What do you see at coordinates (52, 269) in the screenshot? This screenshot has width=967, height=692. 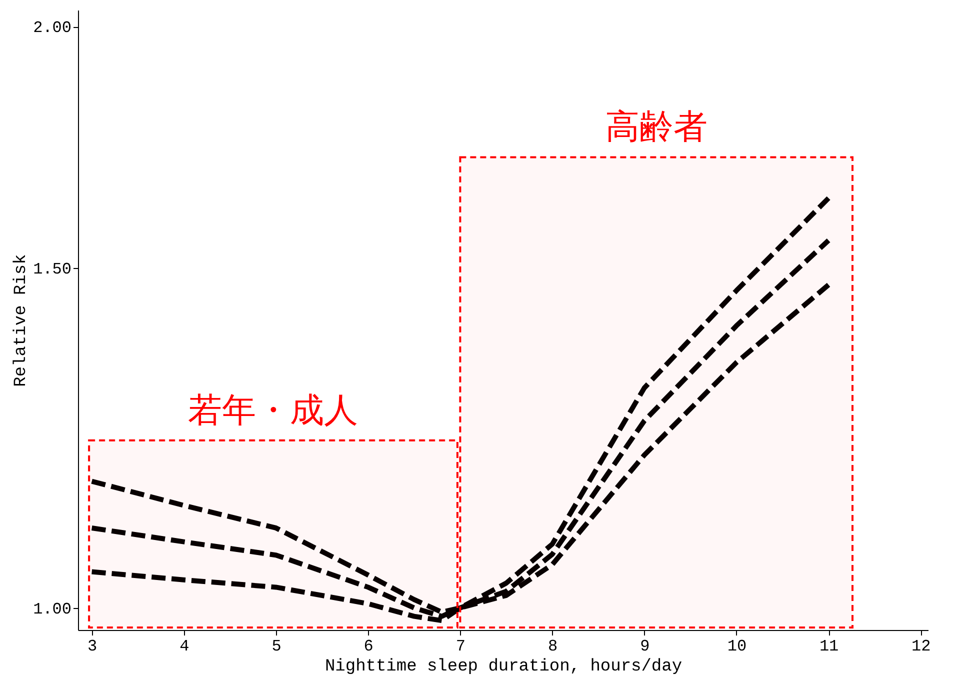 I see `y-tick-label: 1.50` at bounding box center [52, 269].